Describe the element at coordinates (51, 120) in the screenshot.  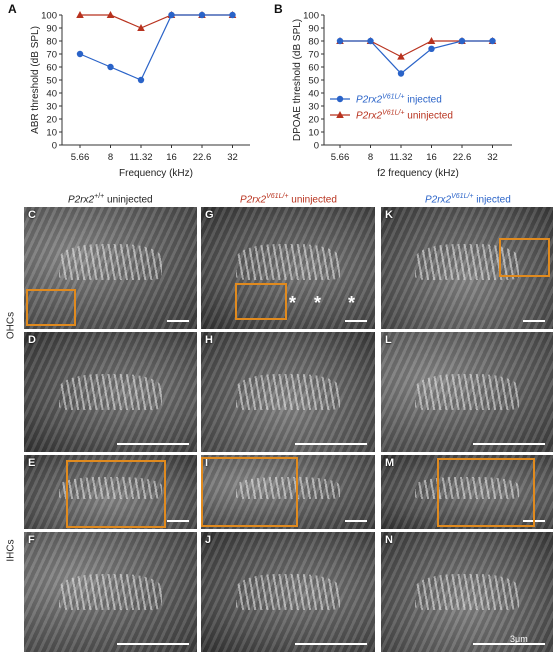
I see `y-tick-label: 20` at that location.